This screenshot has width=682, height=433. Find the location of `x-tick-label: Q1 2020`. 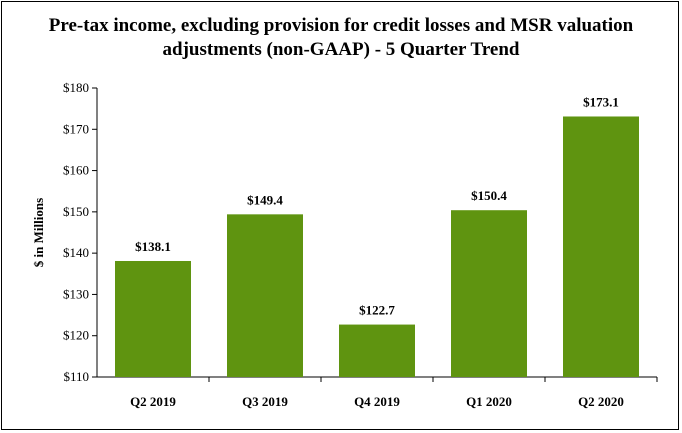

x-tick-label: Q1 2020 is located at coordinates (489, 401).